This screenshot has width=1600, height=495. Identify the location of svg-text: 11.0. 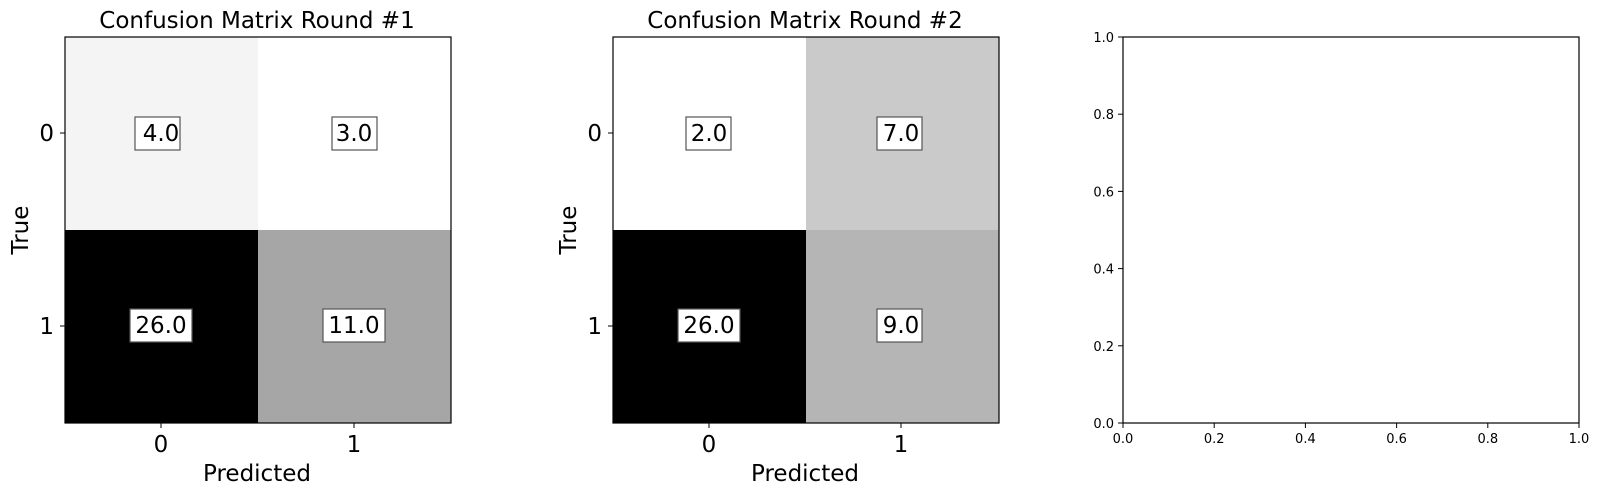
(353, 326).